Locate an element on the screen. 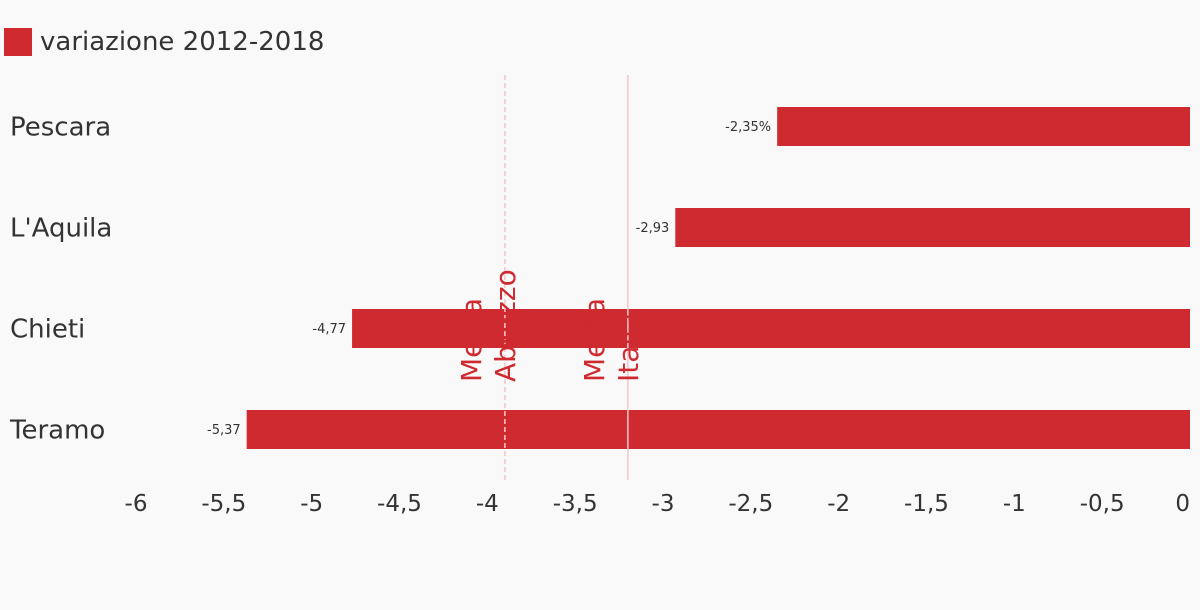 Image resolution: width=1200 pixels, height=610 pixels. data-label: -5,37 is located at coordinates (224, 430).